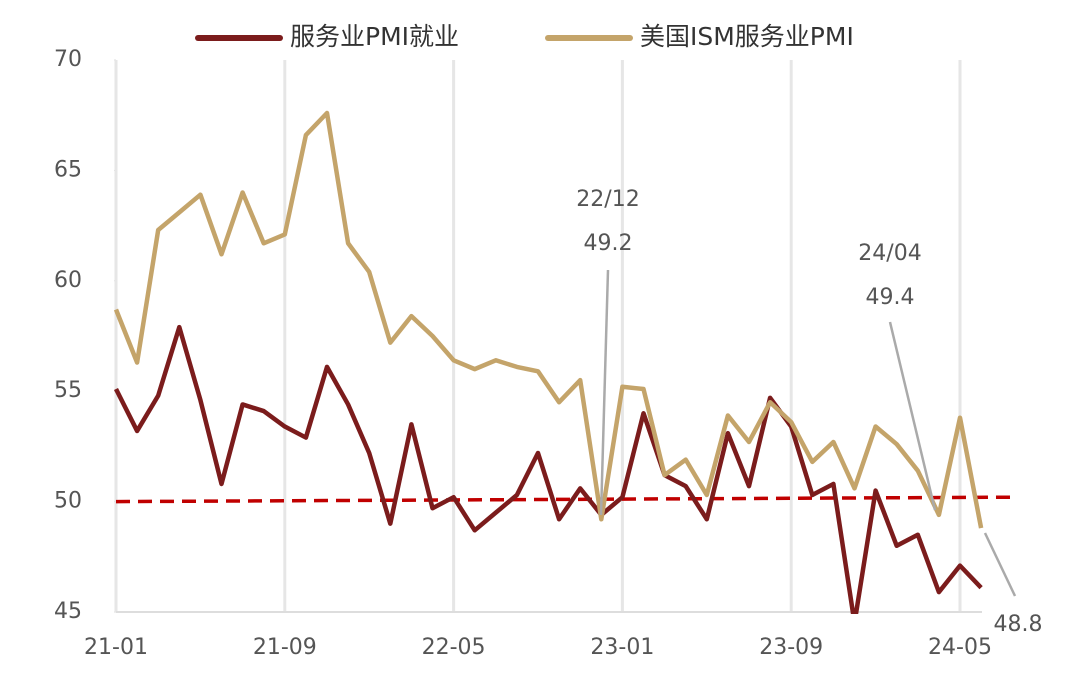 This screenshot has height=683, width=1080. What do you see at coordinates (68, 280) in the screenshot?
I see `y-tick-label: 60` at bounding box center [68, 280].